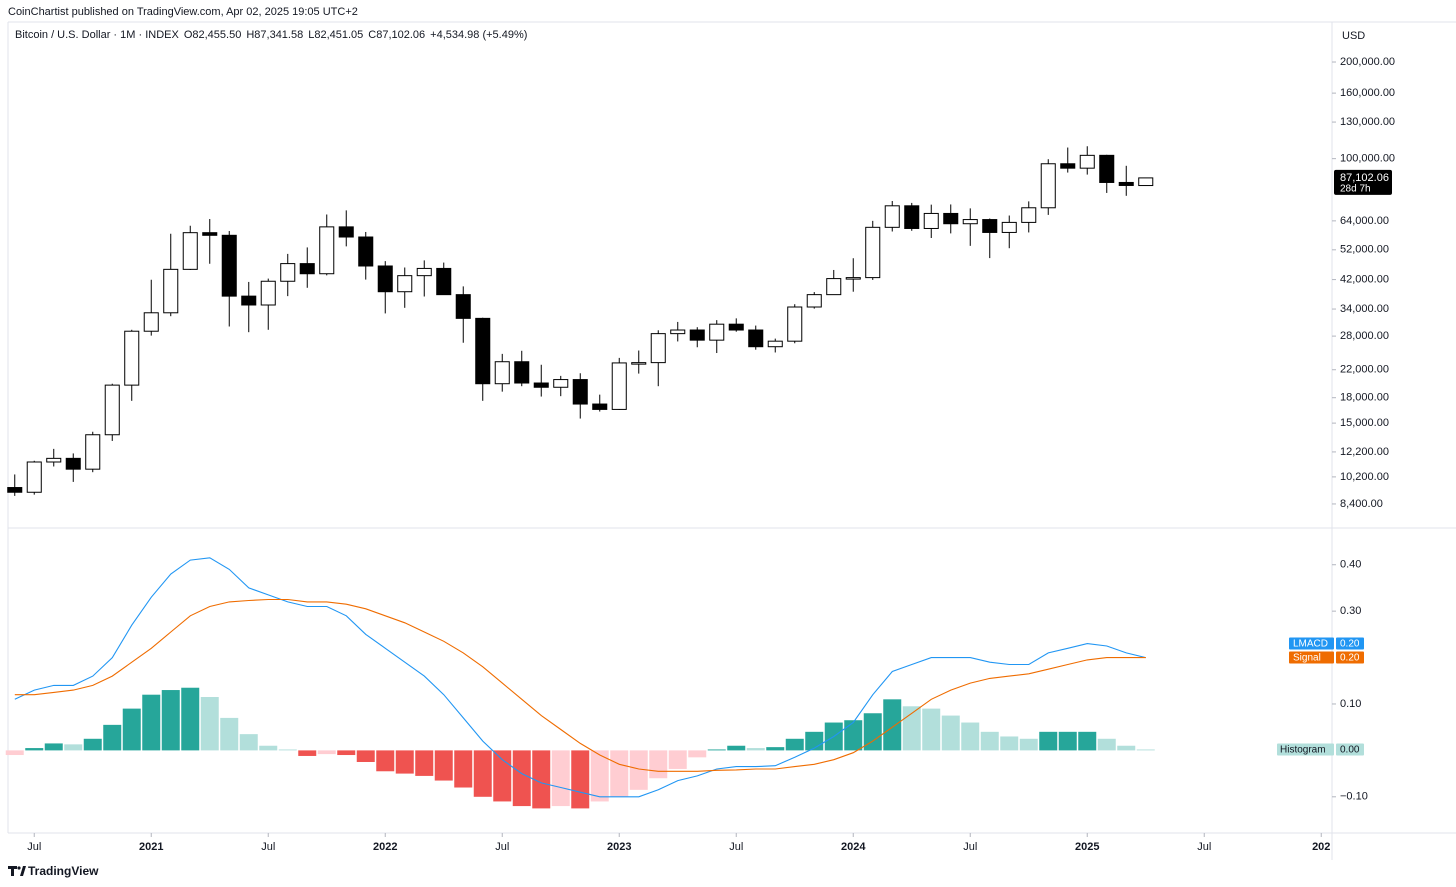 The width and height of the screenshot is (1456, 887). I want to click on ohlc-value: 87,102.06, so click(400, 35).